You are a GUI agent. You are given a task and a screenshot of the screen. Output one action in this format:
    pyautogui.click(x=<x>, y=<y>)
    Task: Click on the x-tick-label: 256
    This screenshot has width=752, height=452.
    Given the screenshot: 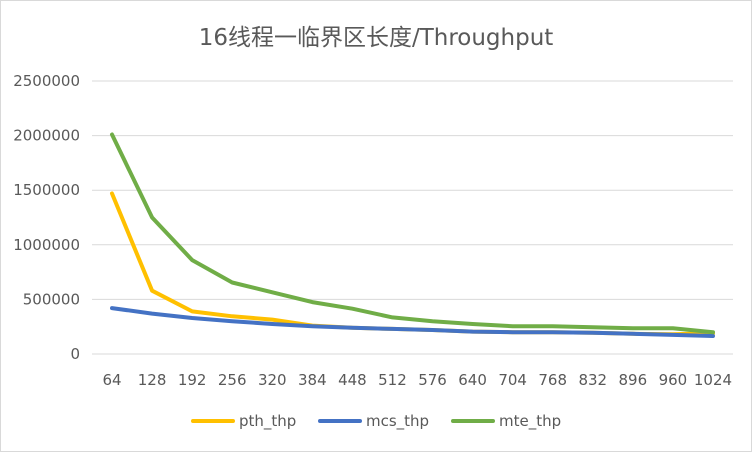 What is the action you would take?
    pyautogui.click(x=232, y=380)
    